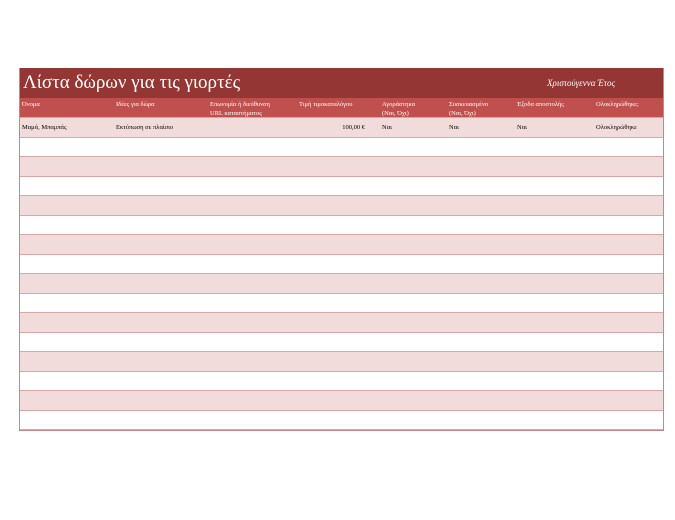  Describe the element at coordinates (326, 104) in the screenshot. I see `column-header: Τιμή τιμοκαταλόγου` at that location.